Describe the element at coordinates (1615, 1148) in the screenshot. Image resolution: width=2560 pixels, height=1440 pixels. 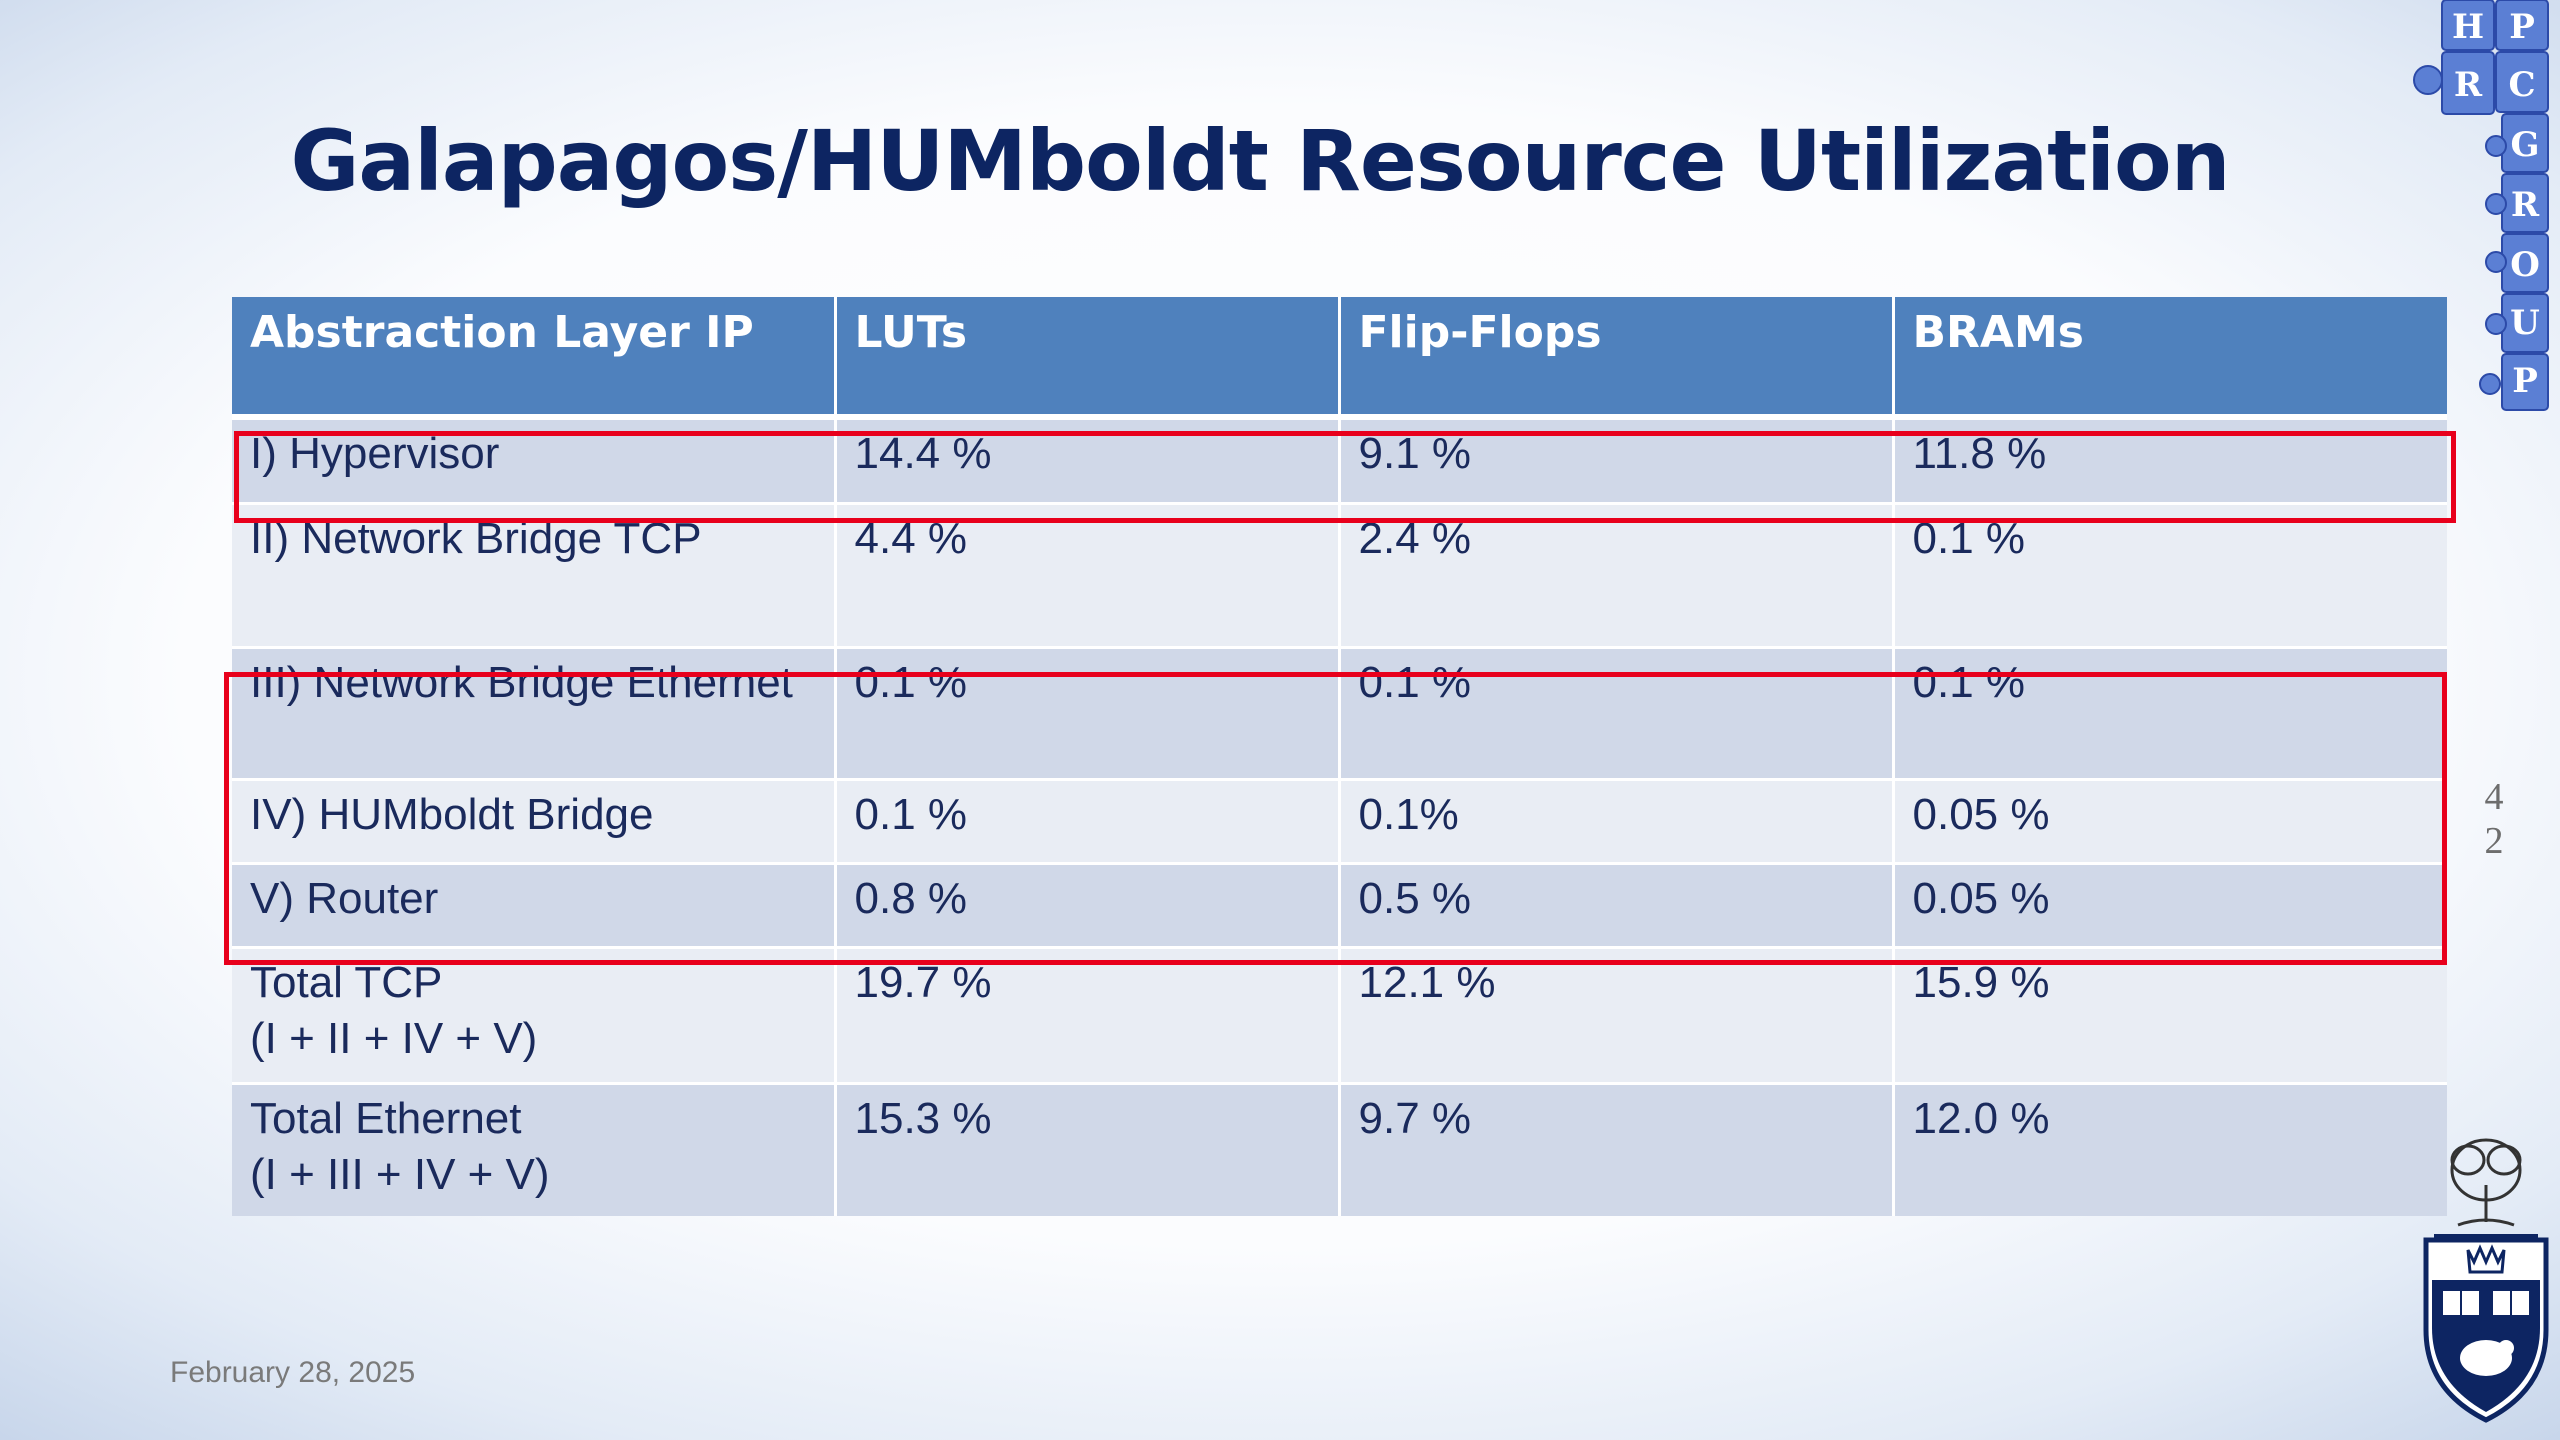
I see `row-flip-flops: 9.7 %` at that location.